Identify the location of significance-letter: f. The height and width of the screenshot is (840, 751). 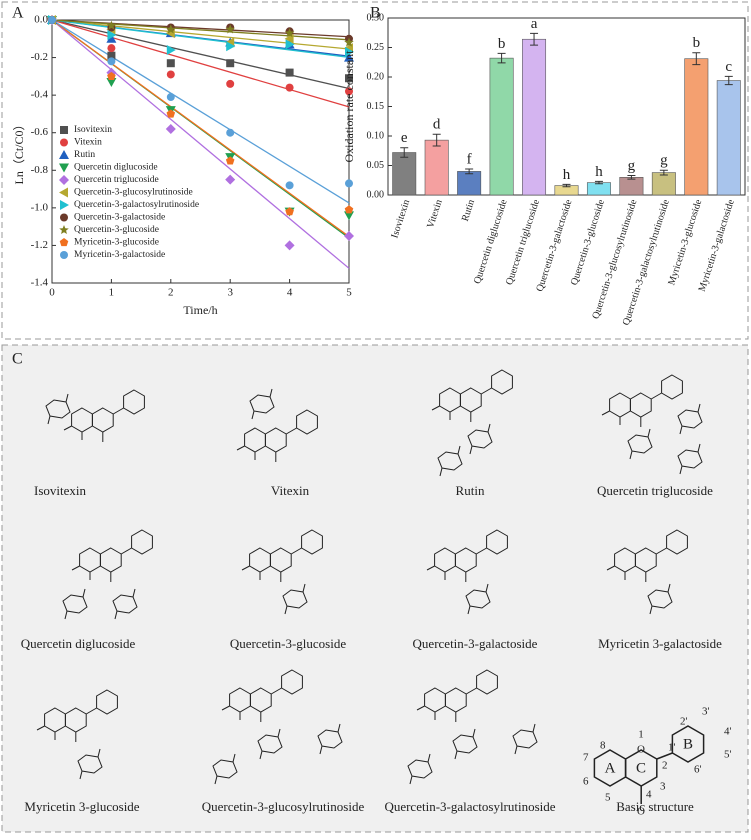
(469, 159).